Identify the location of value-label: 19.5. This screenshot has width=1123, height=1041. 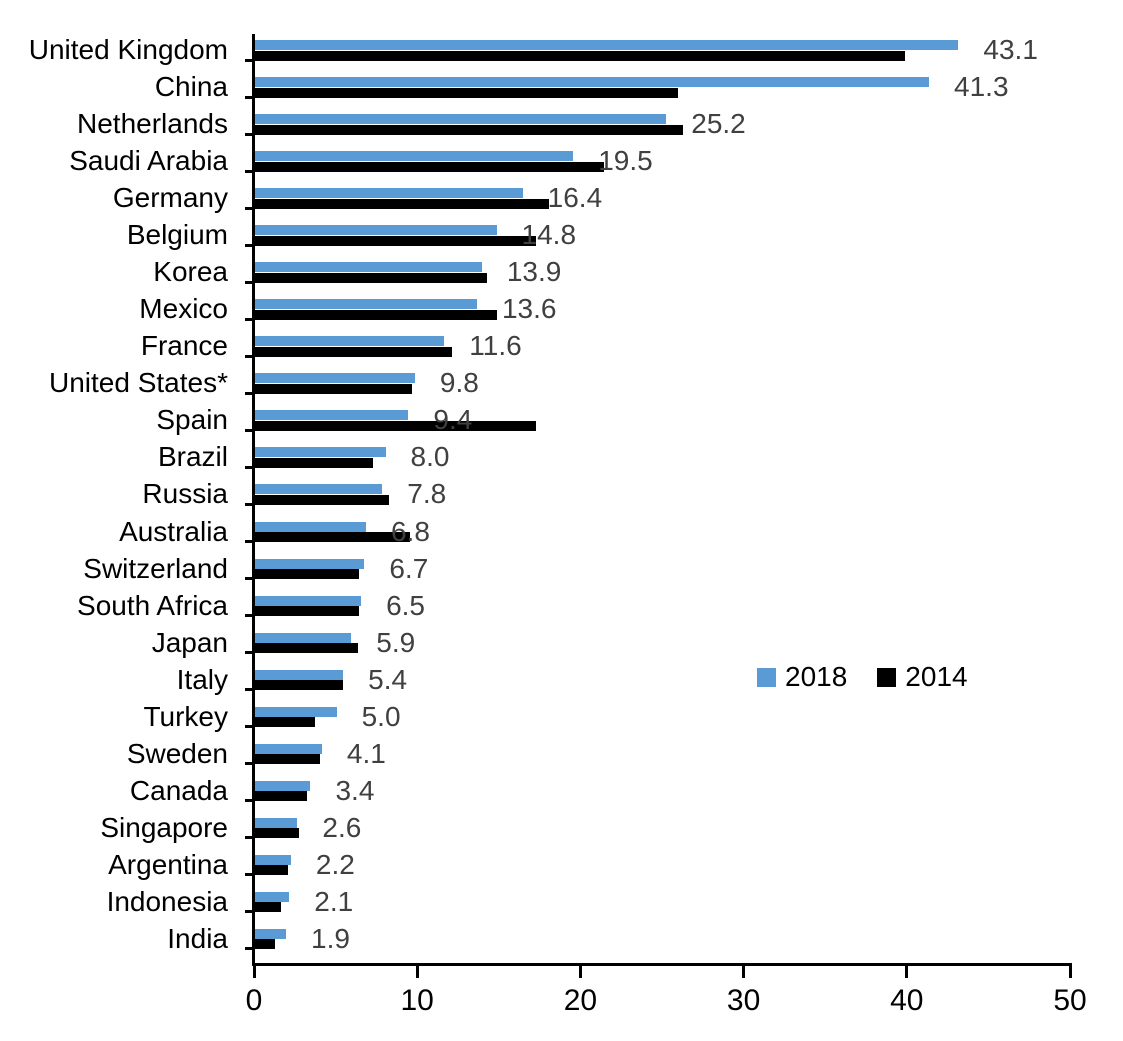
(625, 161).